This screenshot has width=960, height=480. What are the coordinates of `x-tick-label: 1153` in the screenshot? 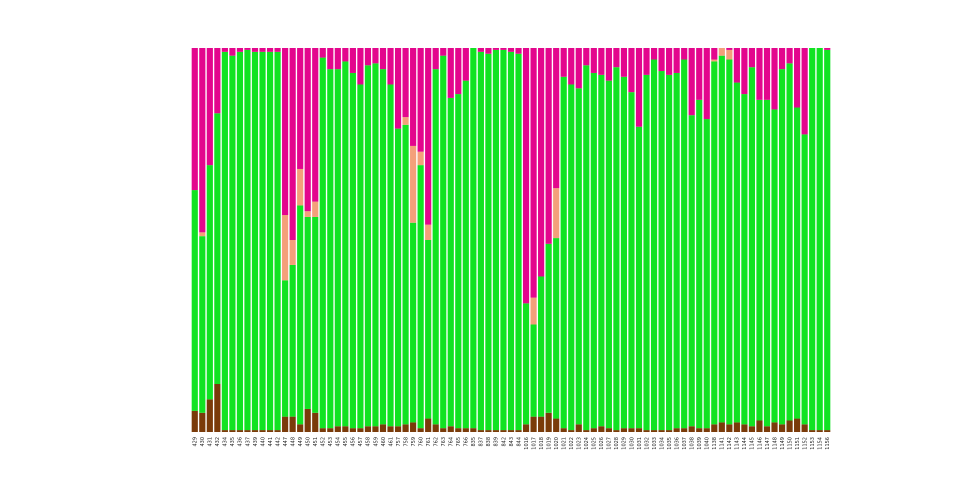 It's located at (813, 443).